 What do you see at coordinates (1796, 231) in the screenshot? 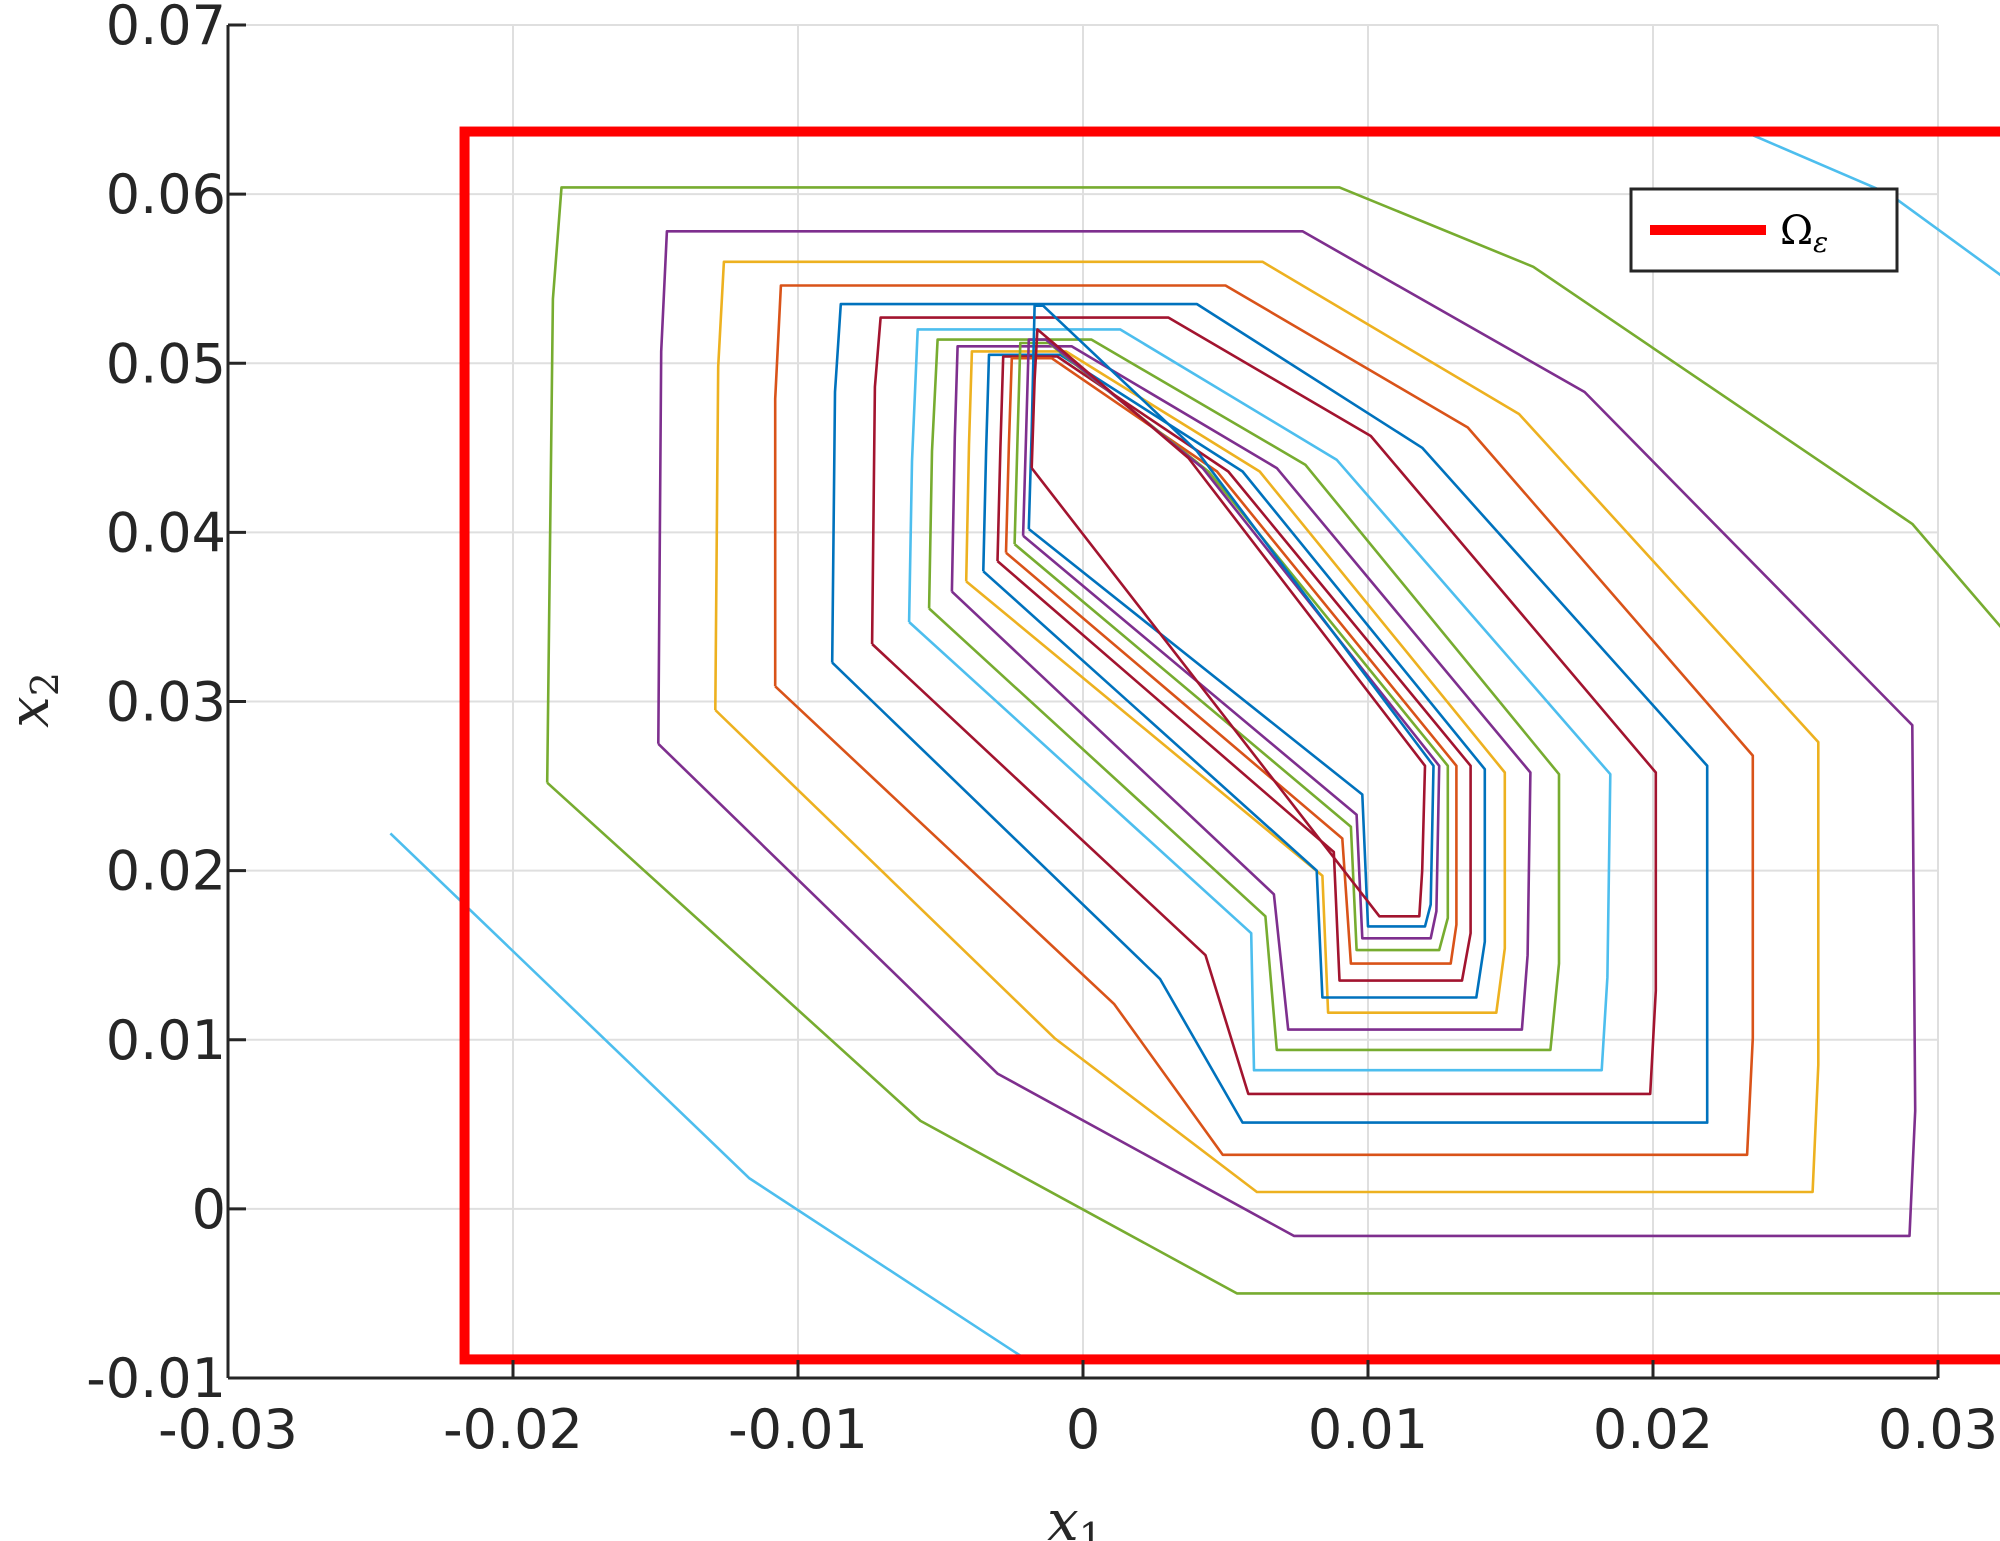
I see `legend-label-base: Ω` at bounding box center [1796, 231].